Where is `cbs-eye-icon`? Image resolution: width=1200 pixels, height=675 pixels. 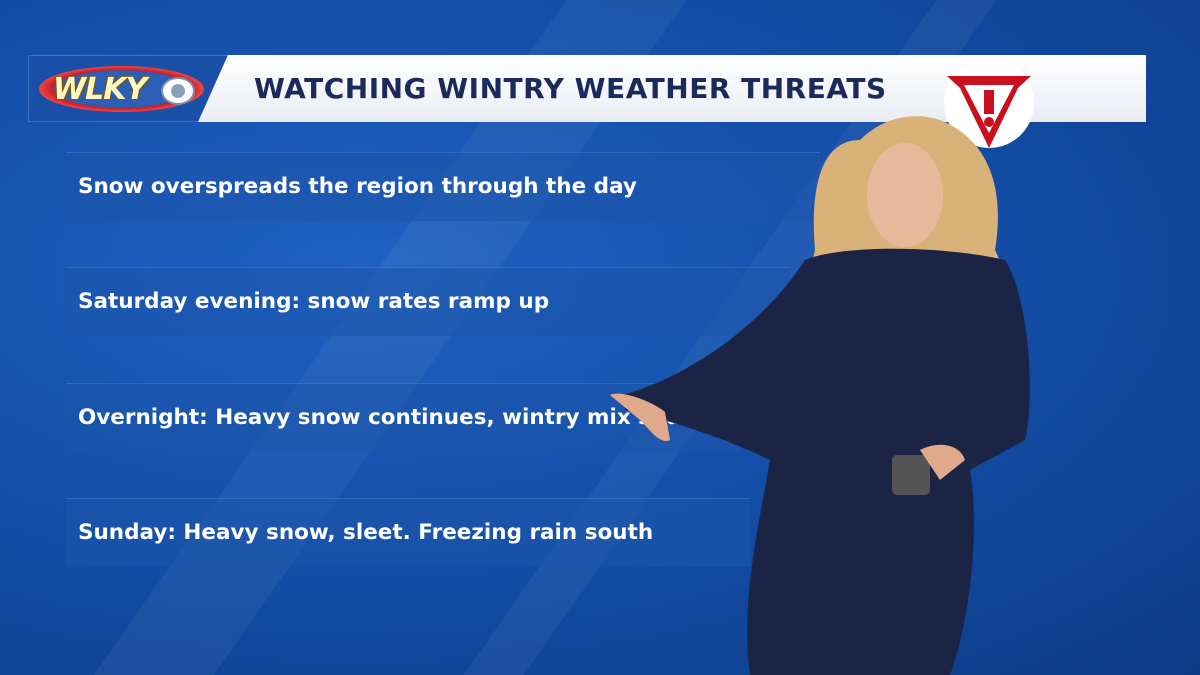
cbs-eye-icon is located at coordinates (178, 91).